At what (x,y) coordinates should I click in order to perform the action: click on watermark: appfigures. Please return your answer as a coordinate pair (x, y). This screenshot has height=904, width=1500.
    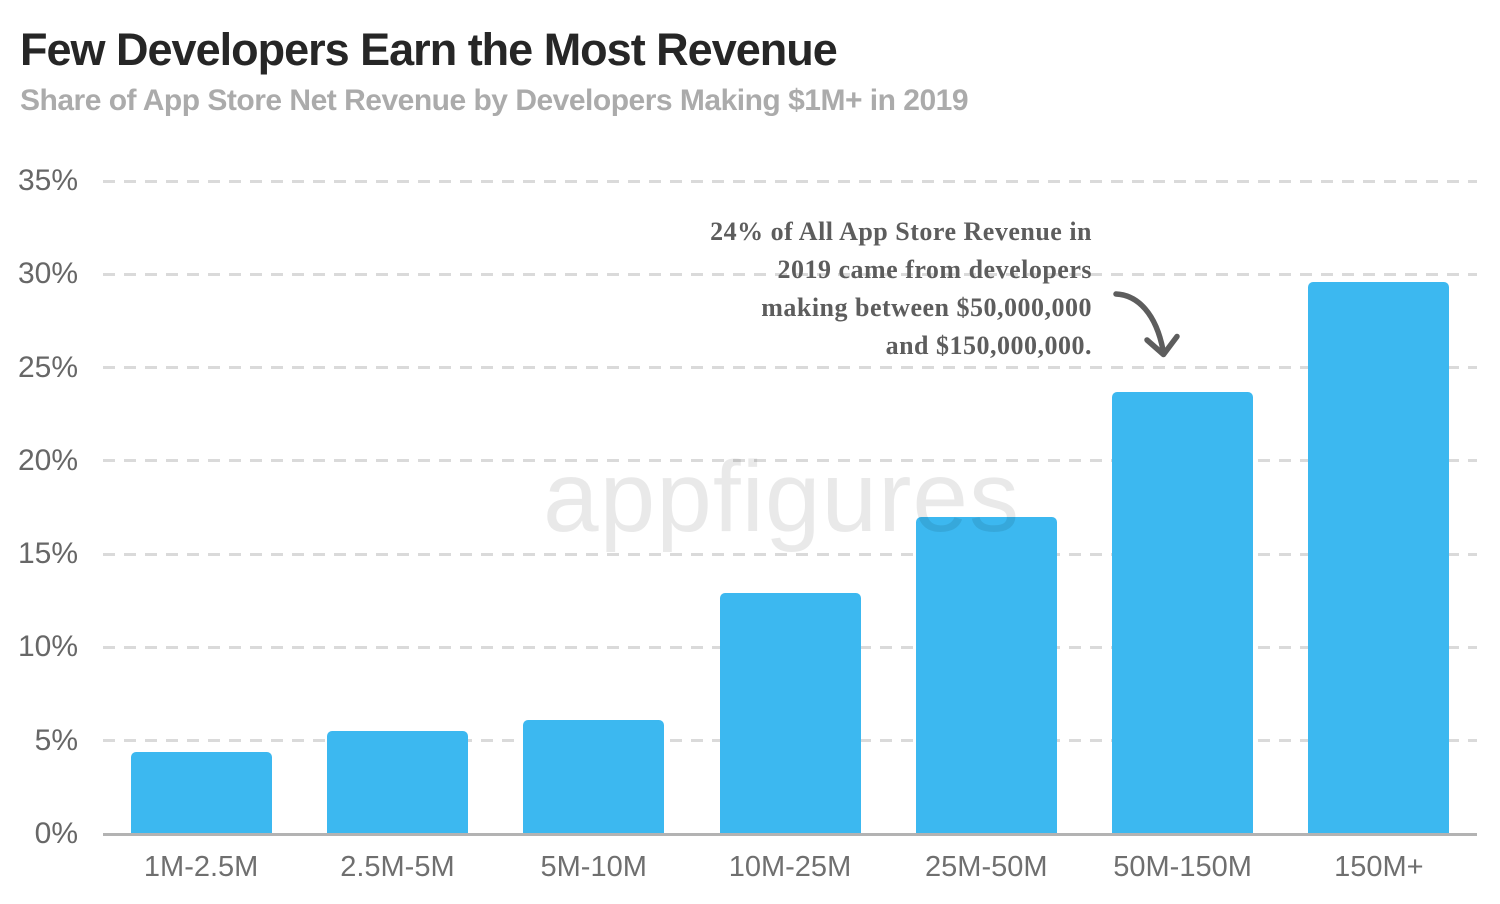
    Looking at the image, I should click on (781, 497).